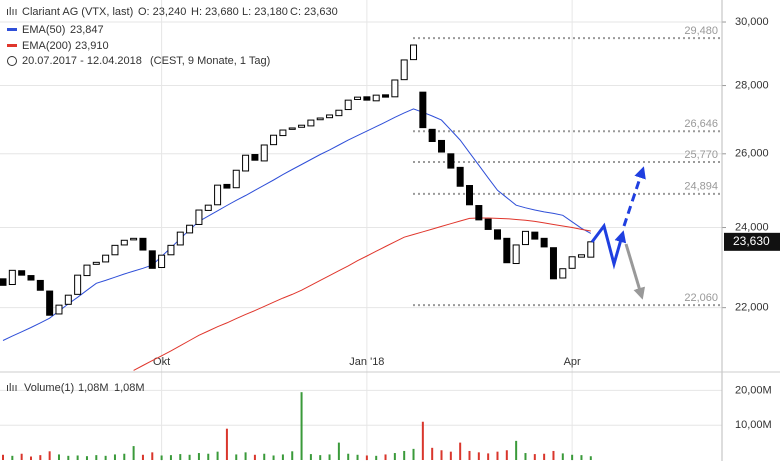 Image resolution: width=780 pixels, height=461 pixels. Describe the element at coordinates (162, 12) in the screenshot. I see `ohlc-open: O: 23,240` at that location.